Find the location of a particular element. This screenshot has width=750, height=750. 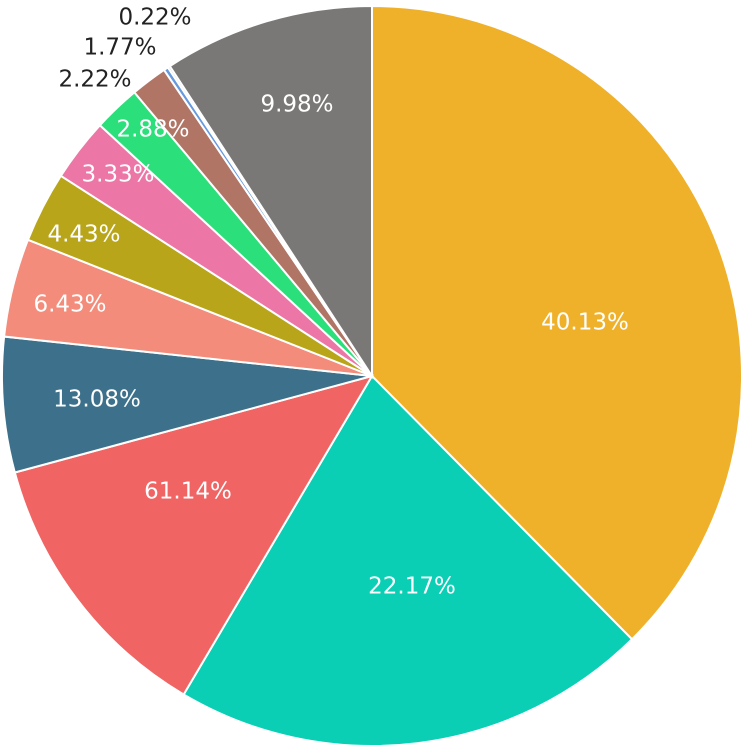

slice-label: 22.17% is located at coordinates (412, 587).